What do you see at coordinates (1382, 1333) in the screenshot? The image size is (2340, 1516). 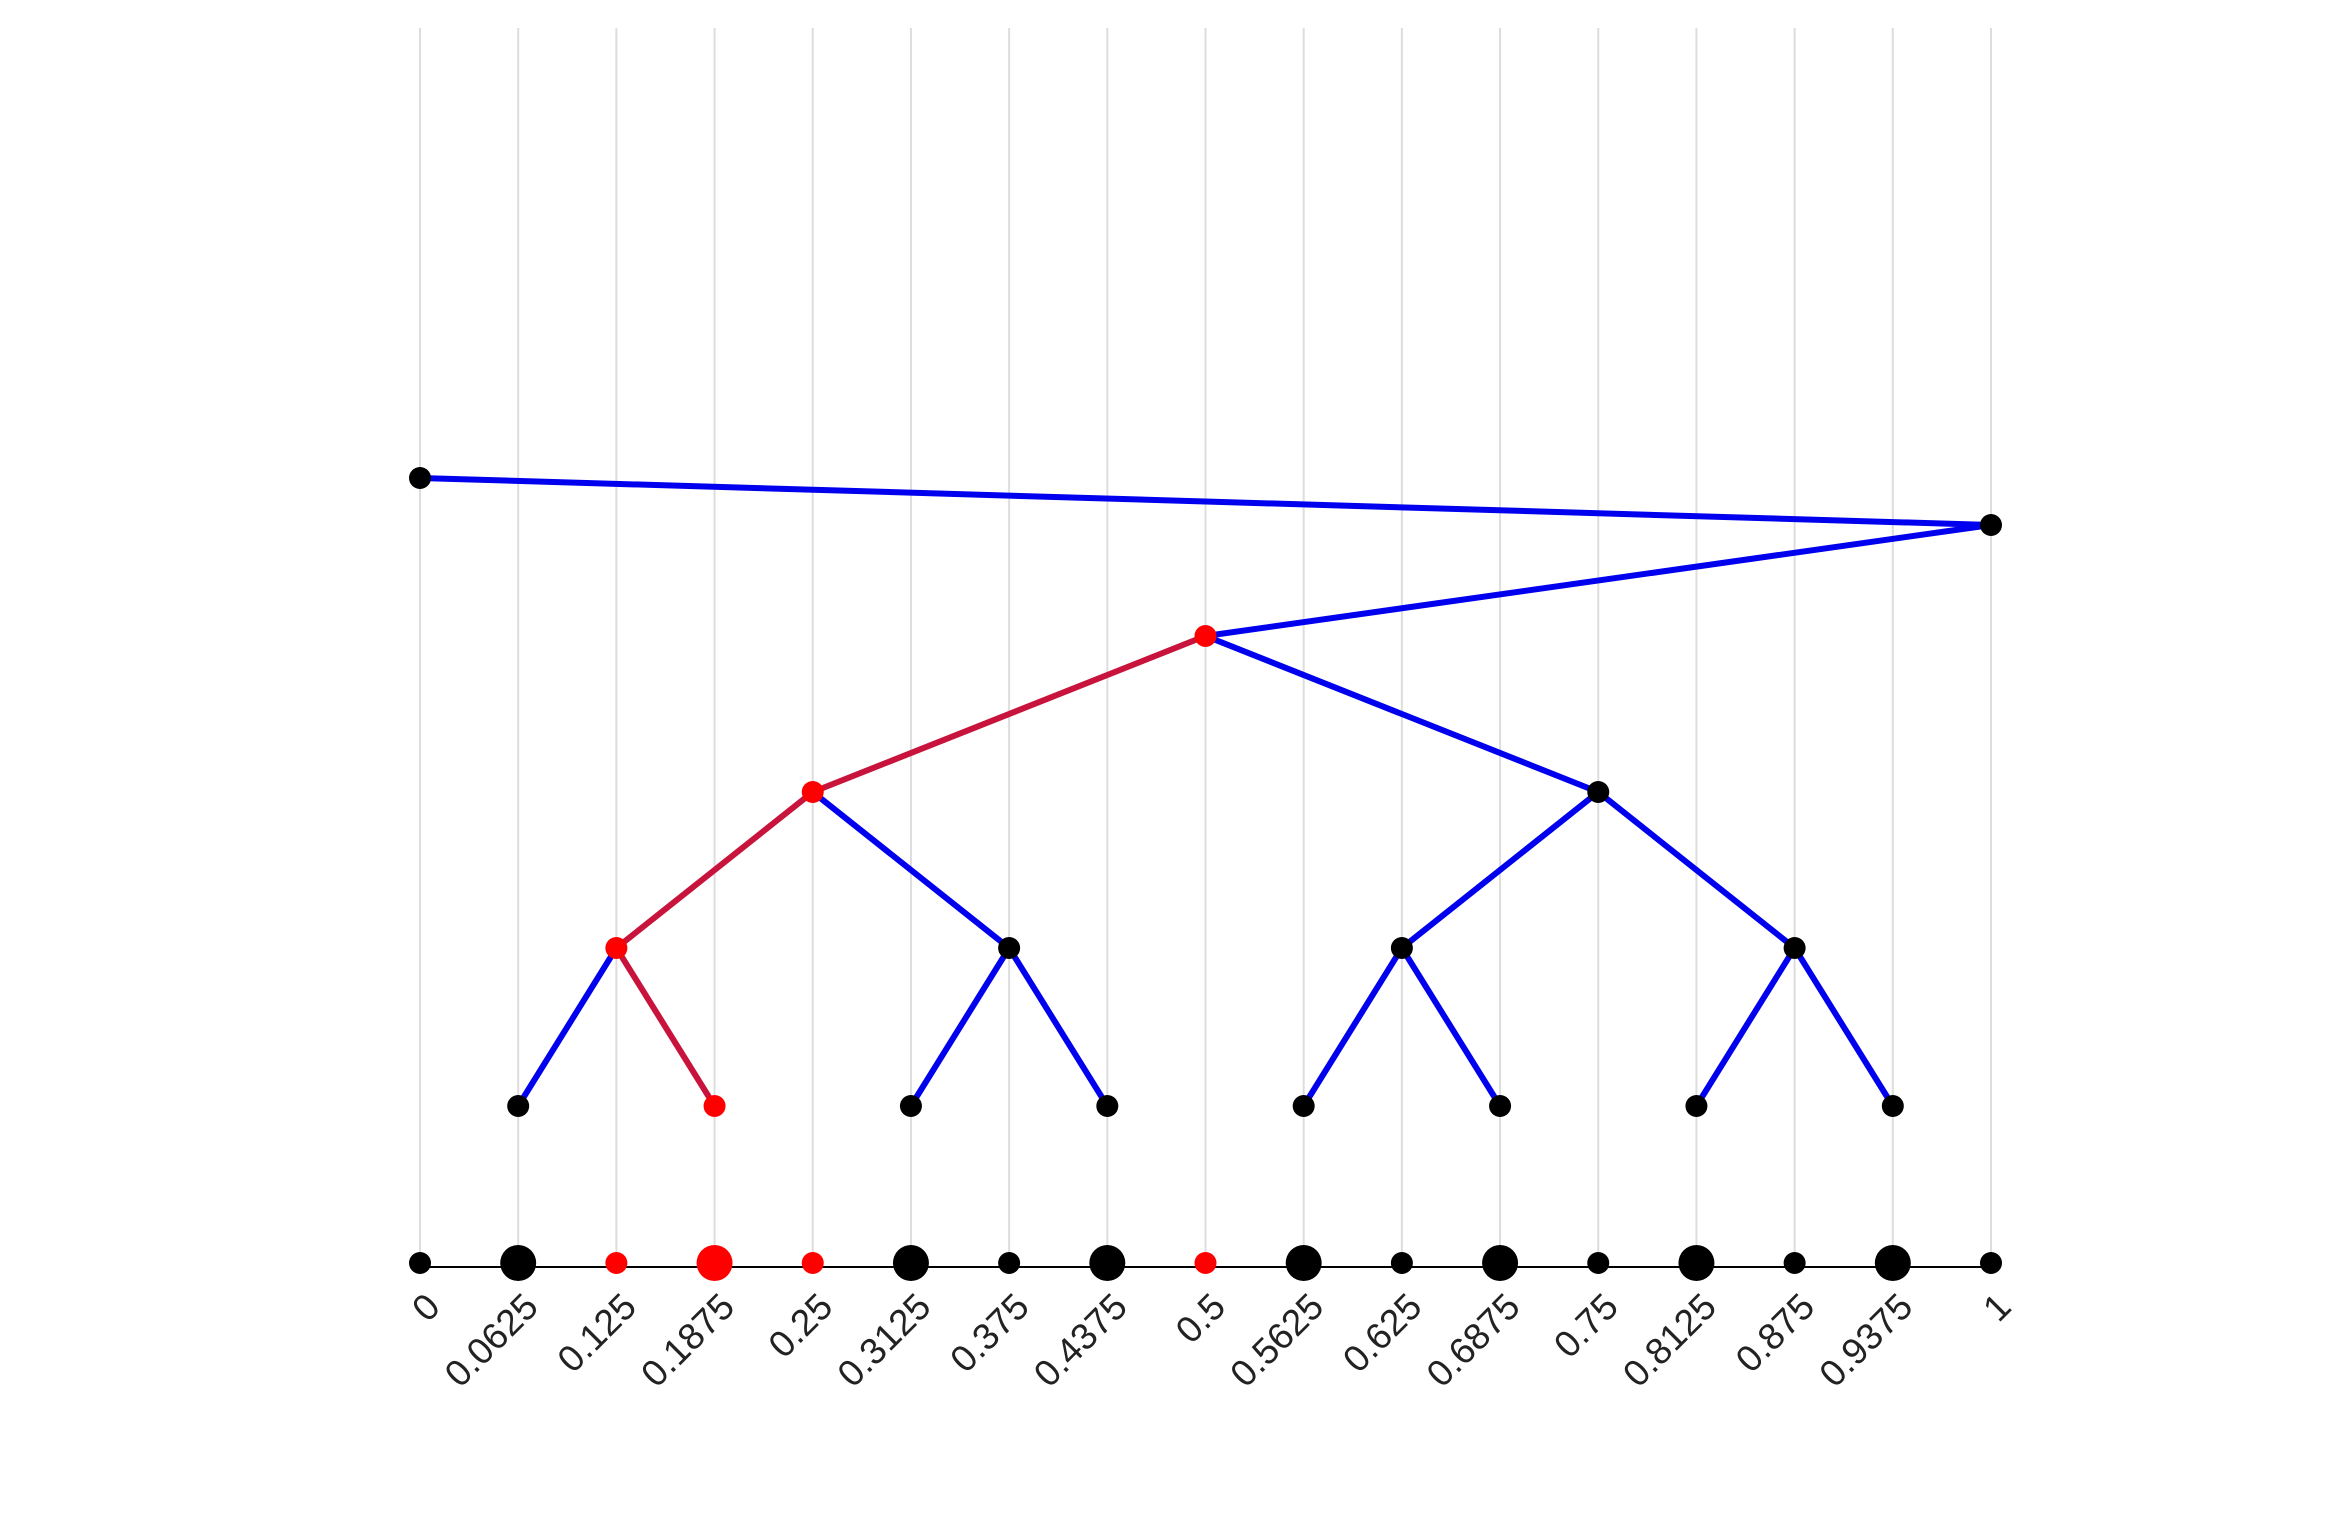 I see `x-tick-label: 0.625` at bounding box center [1382, 1333].